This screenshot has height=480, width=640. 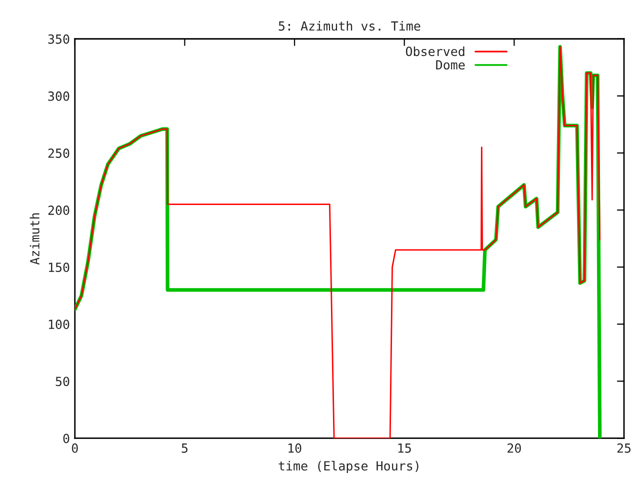 What do you see at coordinates (59, 153) in the screenshot?
I see `y-tick-label: 250` at bounding box center [59, 153].